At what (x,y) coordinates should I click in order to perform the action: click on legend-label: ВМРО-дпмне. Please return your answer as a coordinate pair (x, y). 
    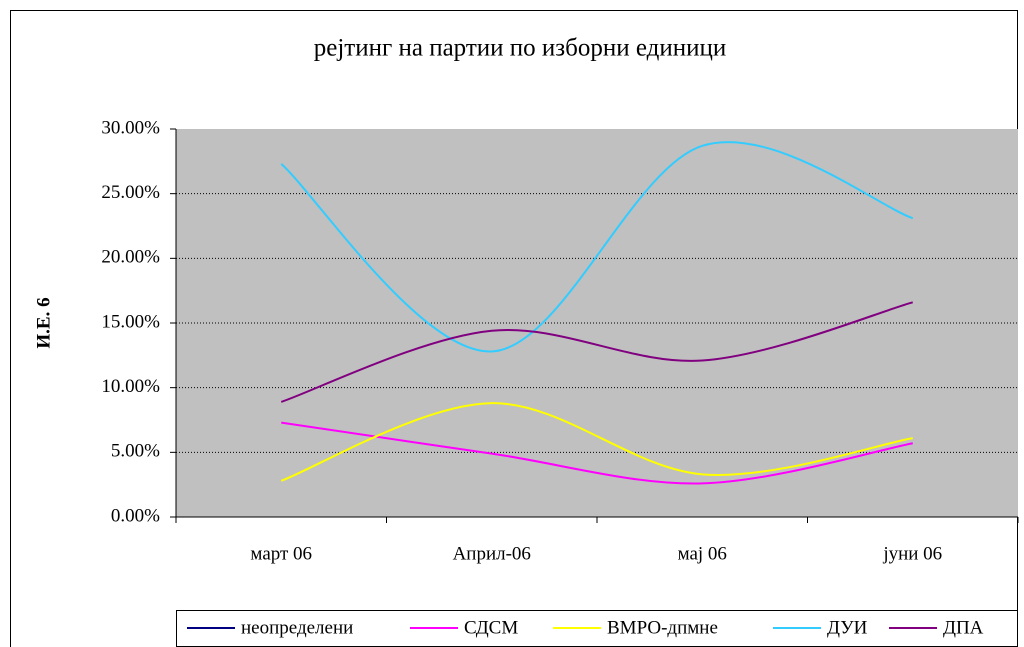
    Looking at the image, I should click on (662, 627).